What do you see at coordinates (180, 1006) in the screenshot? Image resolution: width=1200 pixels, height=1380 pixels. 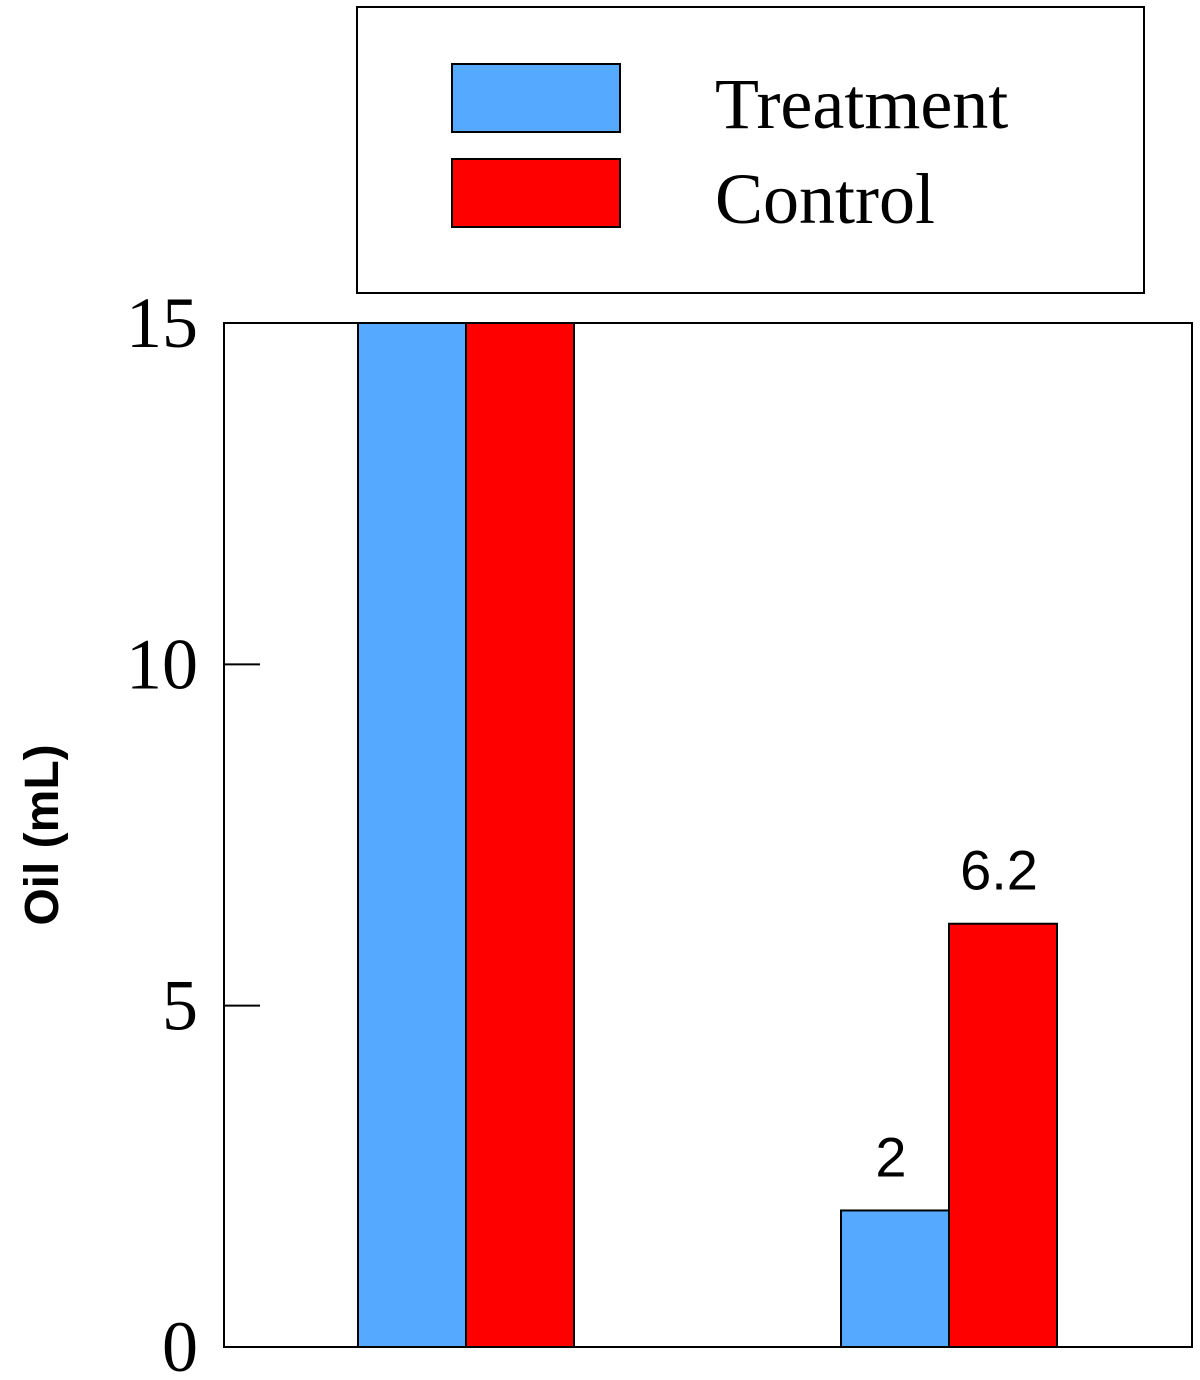 I see `y-tick-label: 5` at bounding box center [180, 1006].